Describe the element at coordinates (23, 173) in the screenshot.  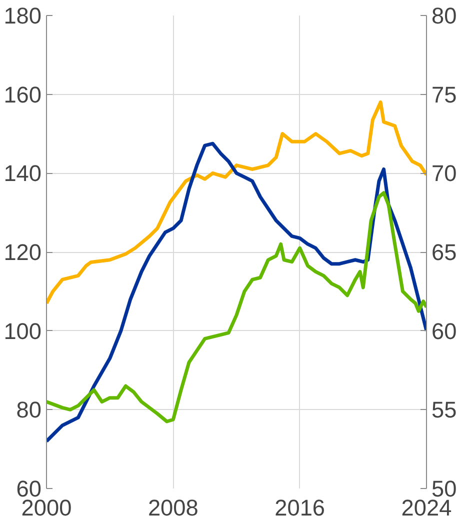
I see `y-tick-label: 140` at that location.